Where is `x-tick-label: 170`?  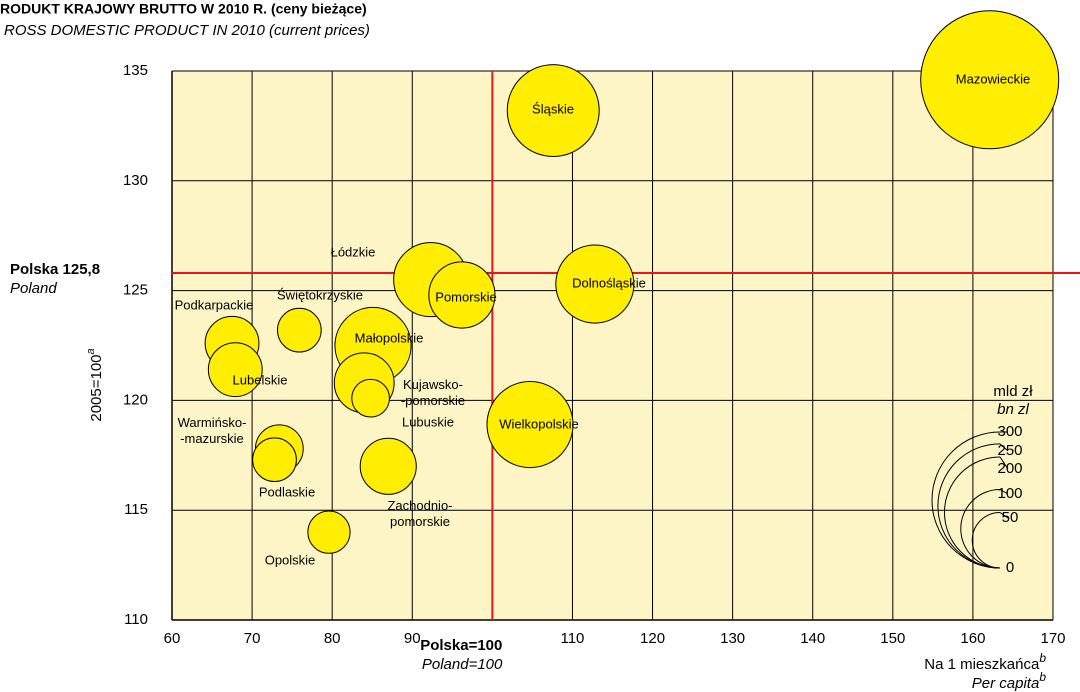 x-tick-label: 170 is located at coordinates (1052, 638).